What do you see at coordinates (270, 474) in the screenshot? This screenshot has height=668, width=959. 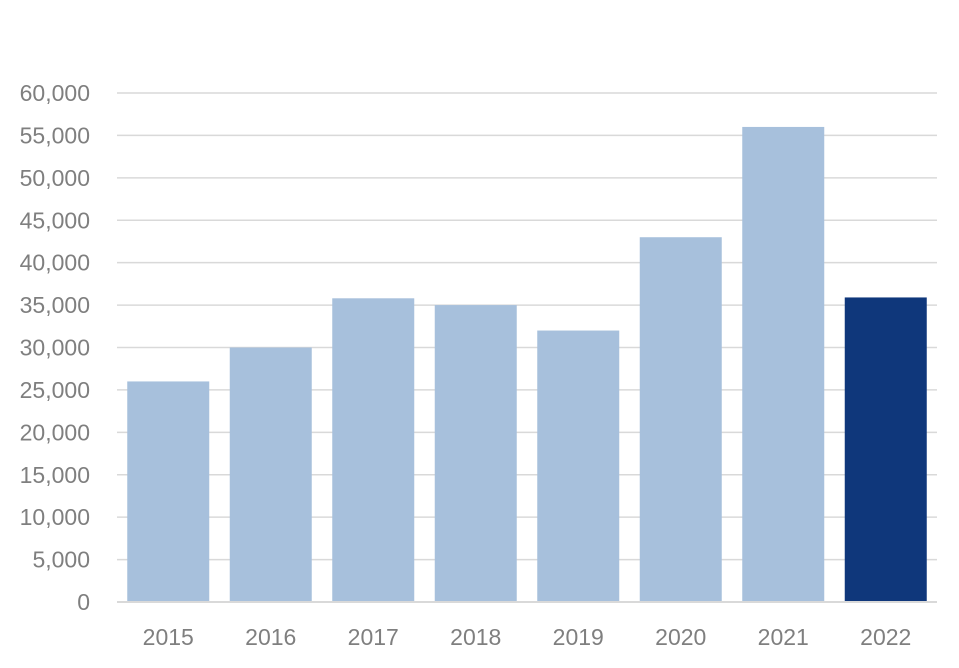 I see `bar-2016` at bounding box center [270, 474].